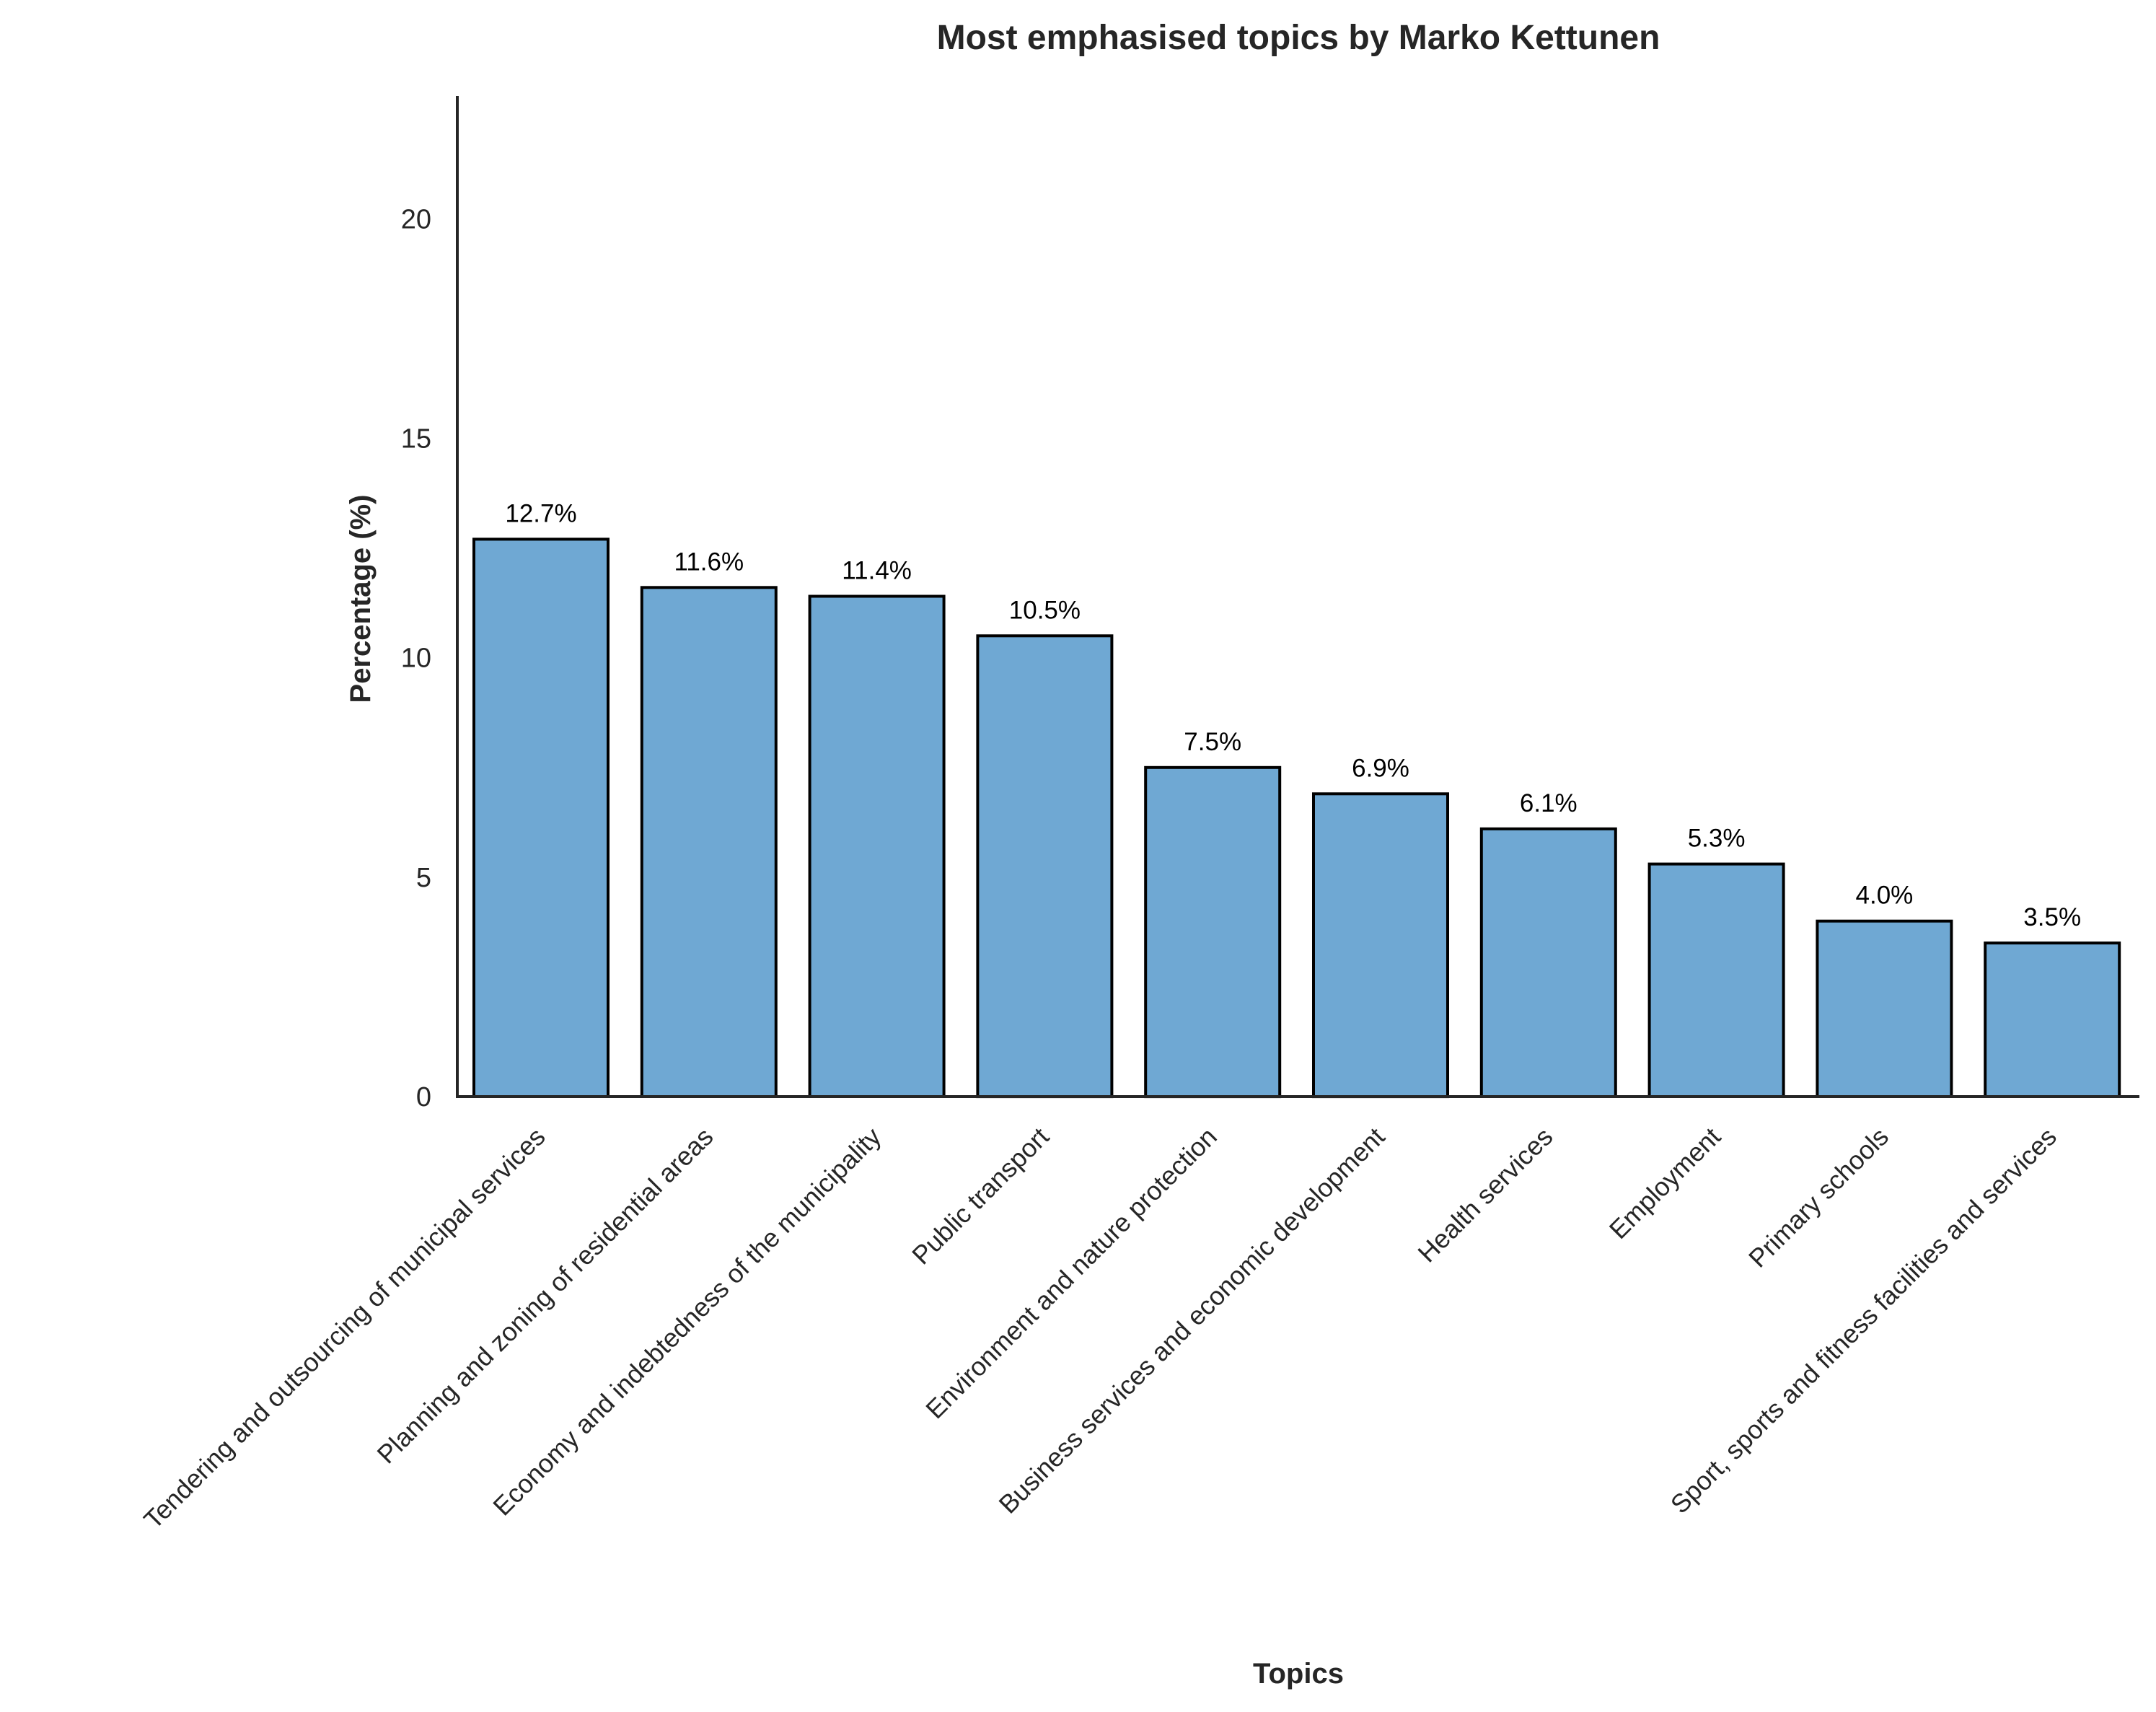 Image resolution: width=2156 pixels, height=1712 pixels. I want to click on x-tick-label: Planning and zoning of residential areas, so click(545, 1296).